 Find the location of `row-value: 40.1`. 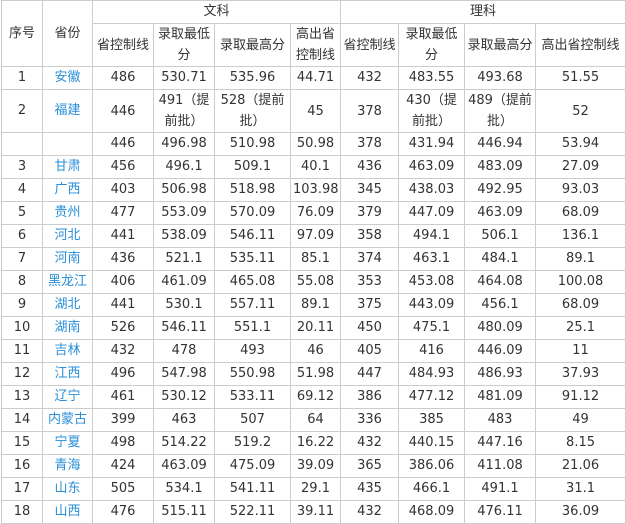

row-value: 40.1 is located at coordinates (315, 167).